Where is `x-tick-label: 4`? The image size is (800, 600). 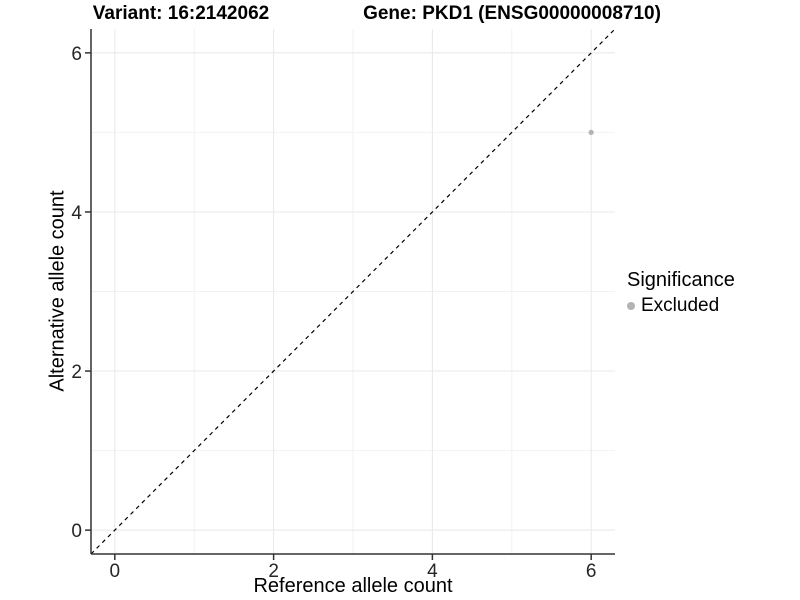
x-tick-label: 4 is located at coordinates (432, 571).